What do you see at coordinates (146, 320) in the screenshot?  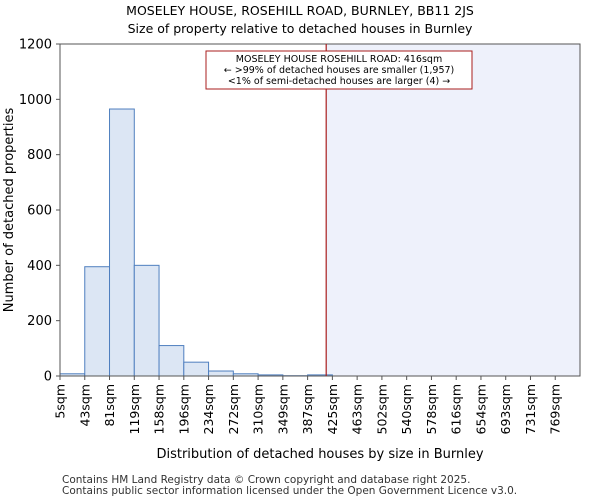 I see `bar-119sqm` at bounding box center [146, 320].